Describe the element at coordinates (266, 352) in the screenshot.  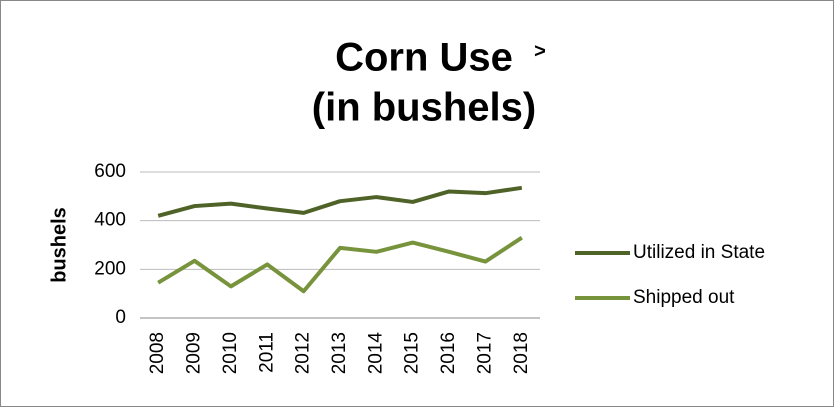
I see `x-tick-label: 2011` at that location.